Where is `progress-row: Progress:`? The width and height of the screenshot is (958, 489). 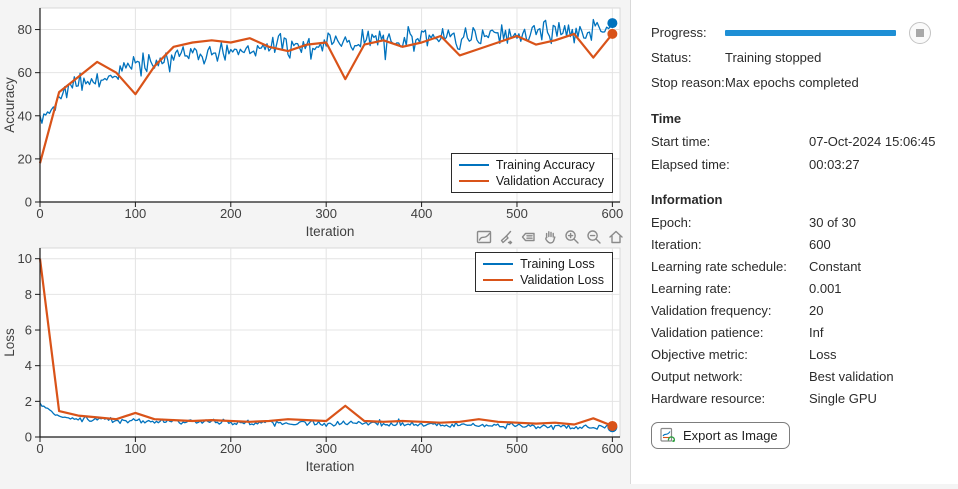 progress-row: Progress: is located at coordinates (800, 32).